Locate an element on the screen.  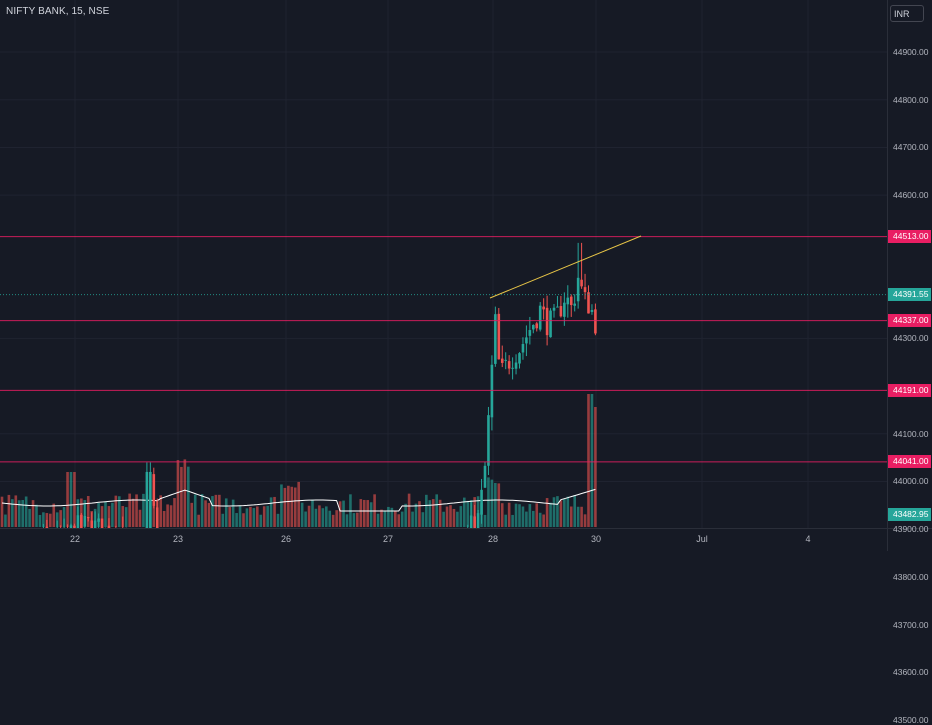
price-badge: 44513.00 is located at coordinates (909, 236).